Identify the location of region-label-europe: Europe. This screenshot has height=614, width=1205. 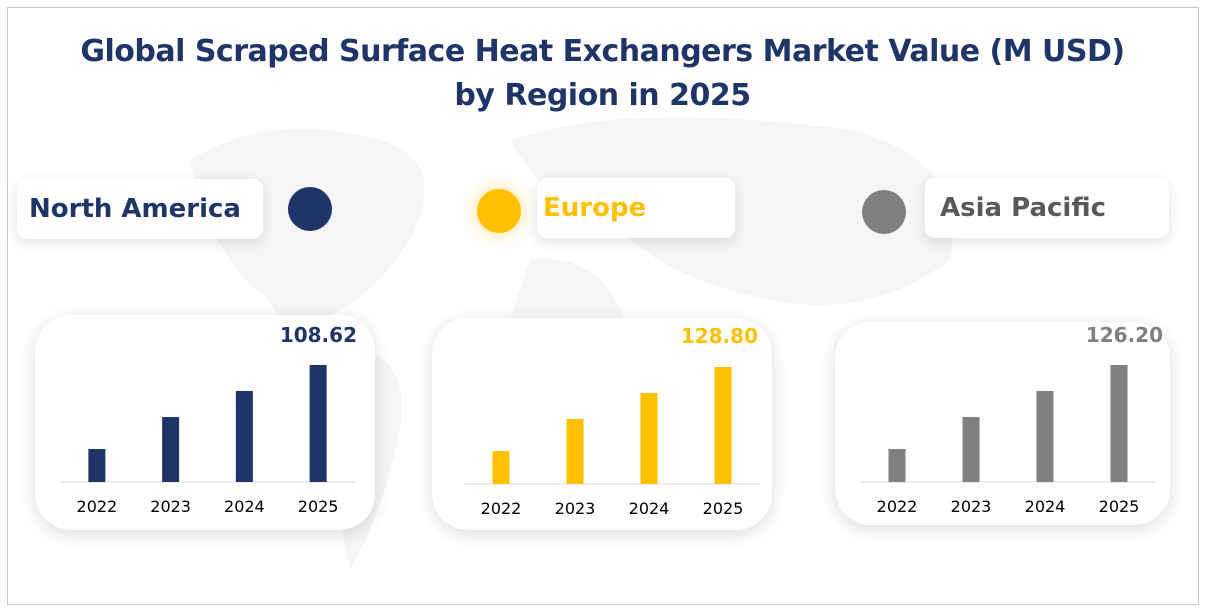
(636, 208).